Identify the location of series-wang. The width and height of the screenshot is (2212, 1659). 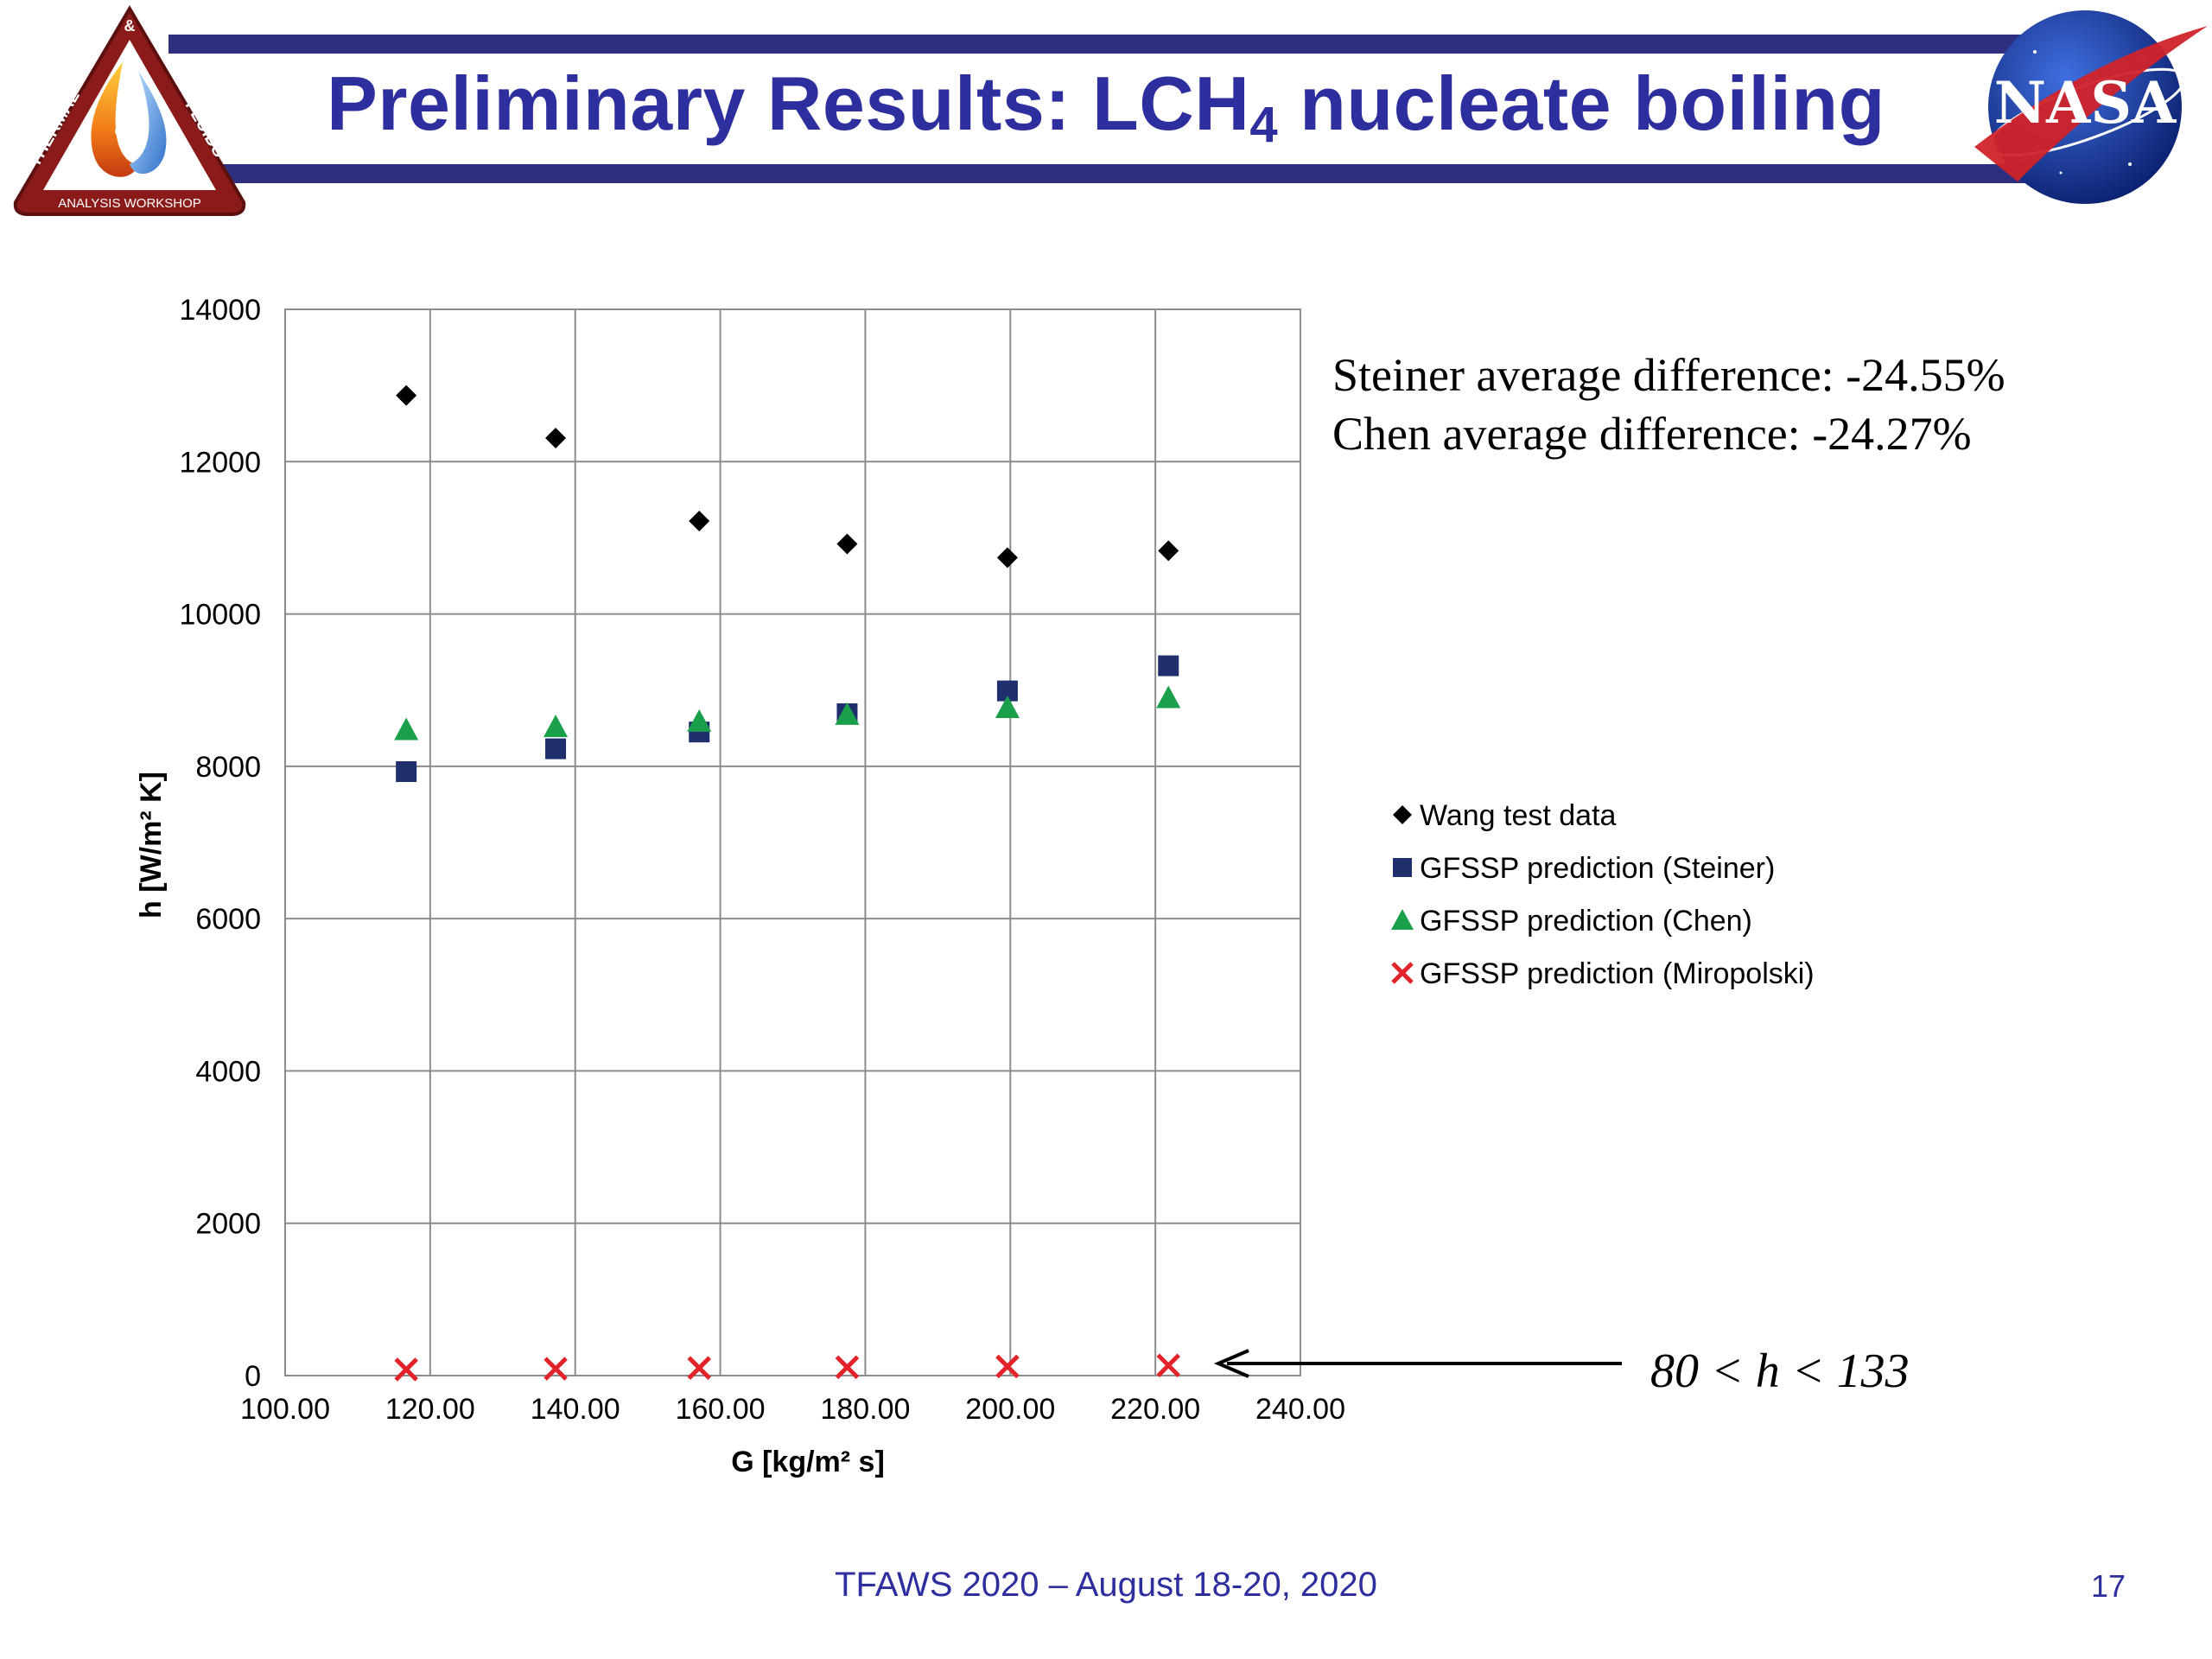
(787, 477).